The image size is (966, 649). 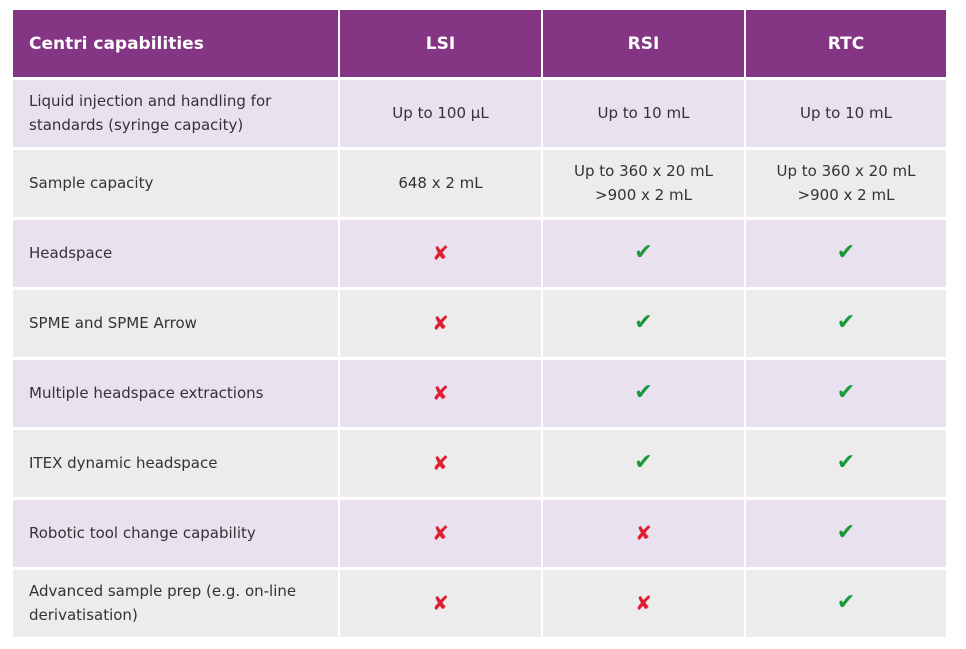 I want to click on row-label: Headspace, so click(x=175, y=253).